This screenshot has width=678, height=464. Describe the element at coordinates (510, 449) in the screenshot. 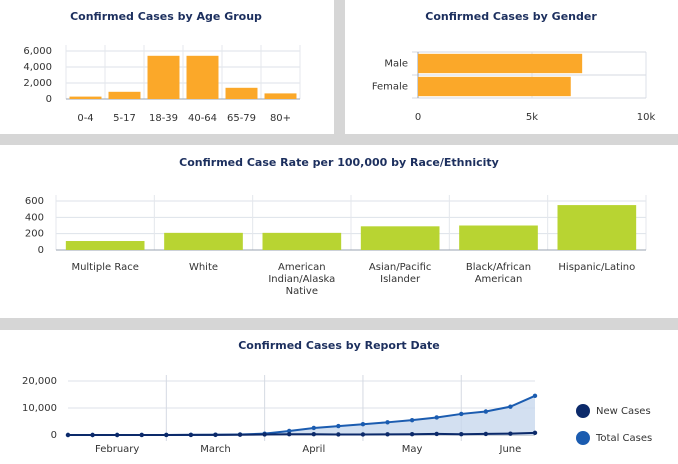

I see `x-tick-label: June` at that location.